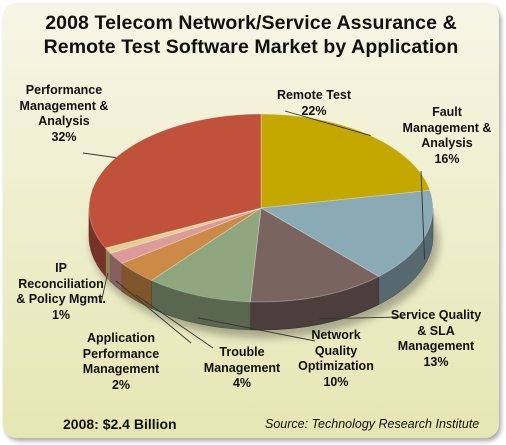 This screenshot has height=445, width=506. What do you see at coordinates (61, 283) in the screenshot?
I see `slice-label-7-line-2: Reconciliation` at bounding box center [61, 283].